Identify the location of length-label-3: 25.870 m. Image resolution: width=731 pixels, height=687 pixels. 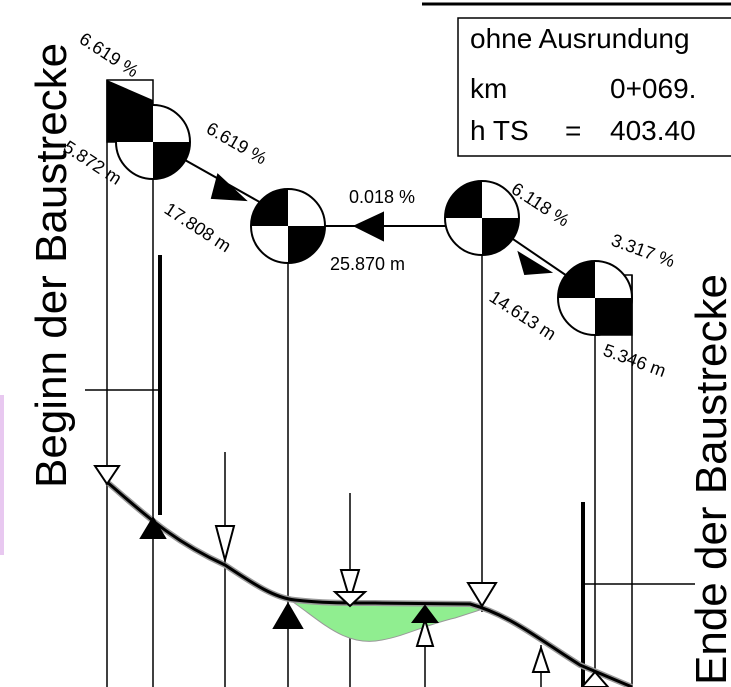
(367, 264).